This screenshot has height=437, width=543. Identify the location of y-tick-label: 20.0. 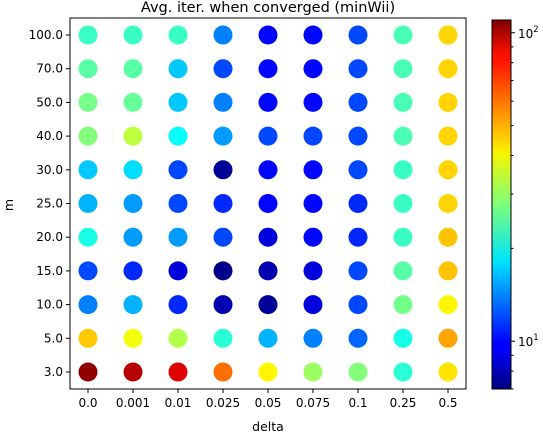
(49, 237).